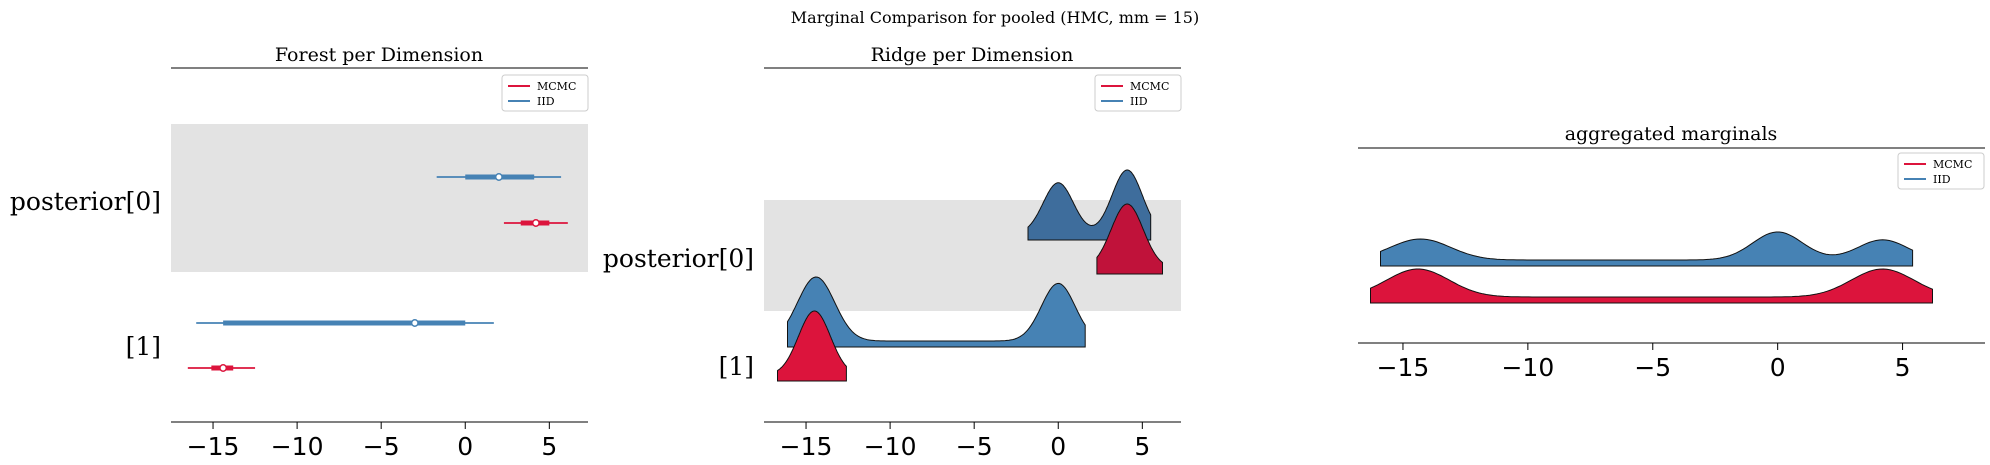 The image size is (1990, 465). I want to click on aggregated-marks, so click(1651, 267).